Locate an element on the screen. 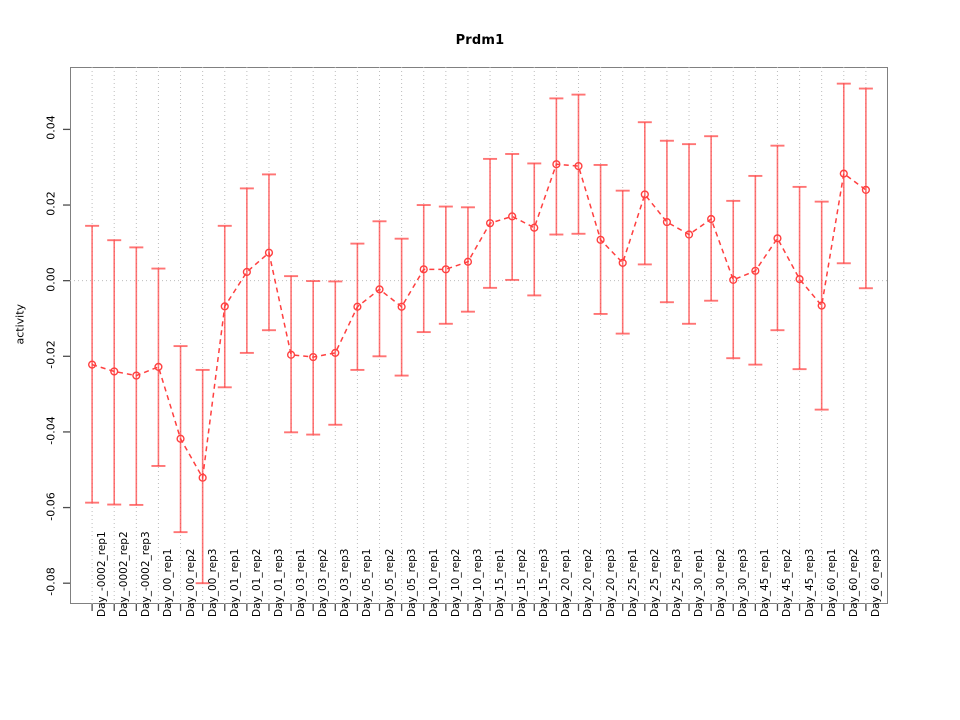 This screenshot has width=960, height=720. x-tick-label: Day_03_rep2 is located at coordinates (323, 583).